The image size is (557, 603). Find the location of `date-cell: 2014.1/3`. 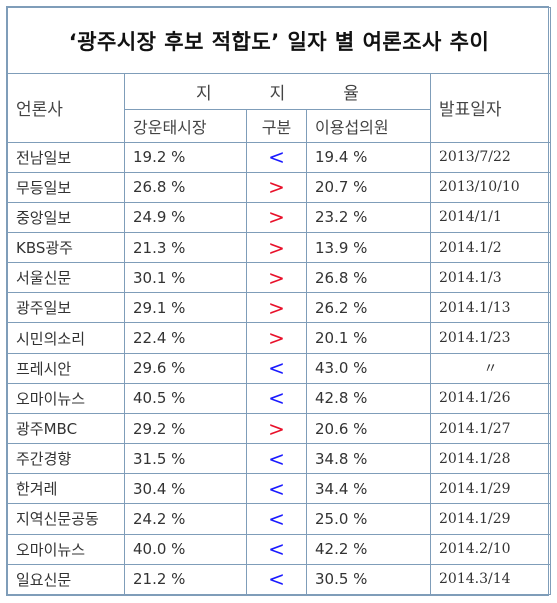

date-cell: 2014.1/3 is located at coordinates (490, 278).